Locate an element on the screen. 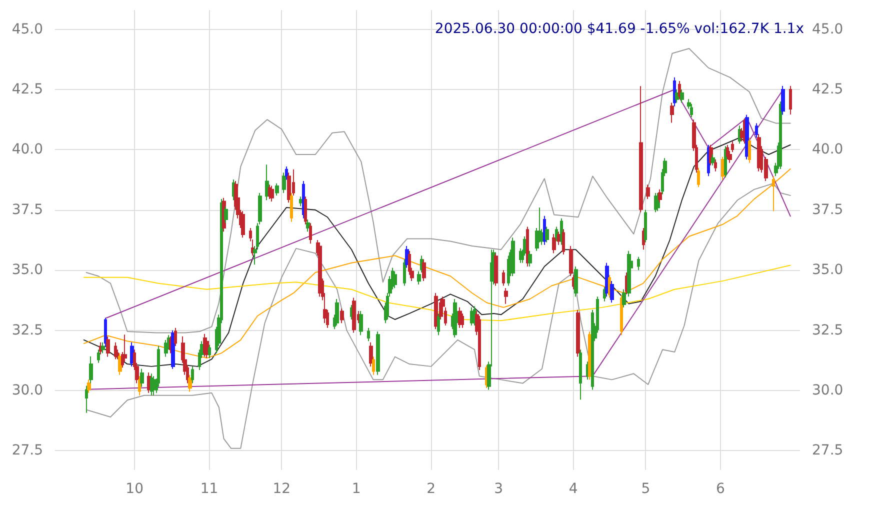  y-tick-label: 42.5 is located at coordinates (27, 89).